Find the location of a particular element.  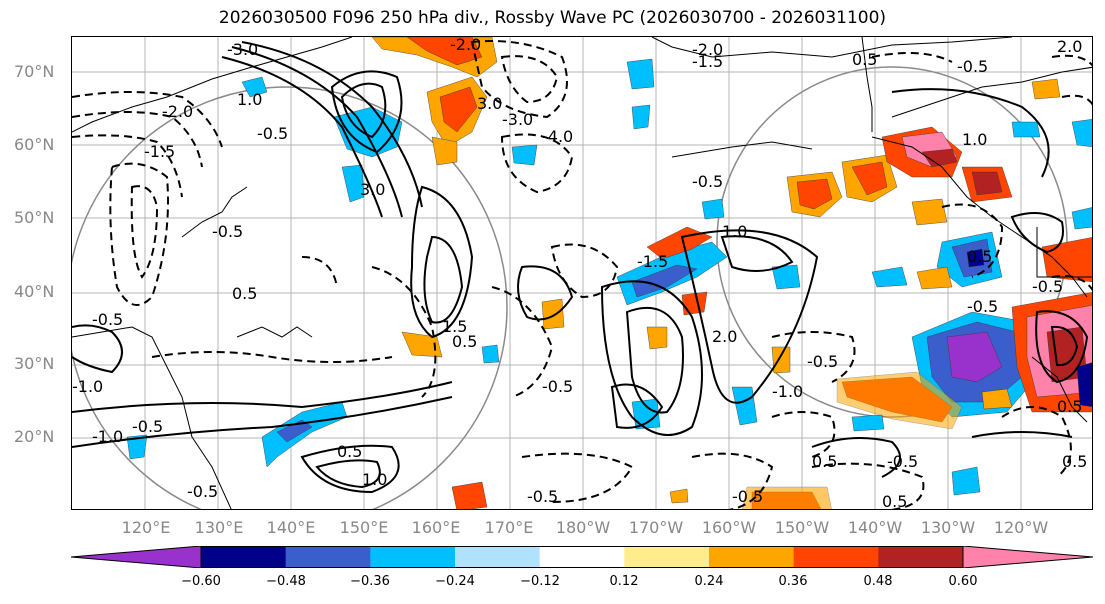

lon-label: 150°W is located at coordinates (802, 527).